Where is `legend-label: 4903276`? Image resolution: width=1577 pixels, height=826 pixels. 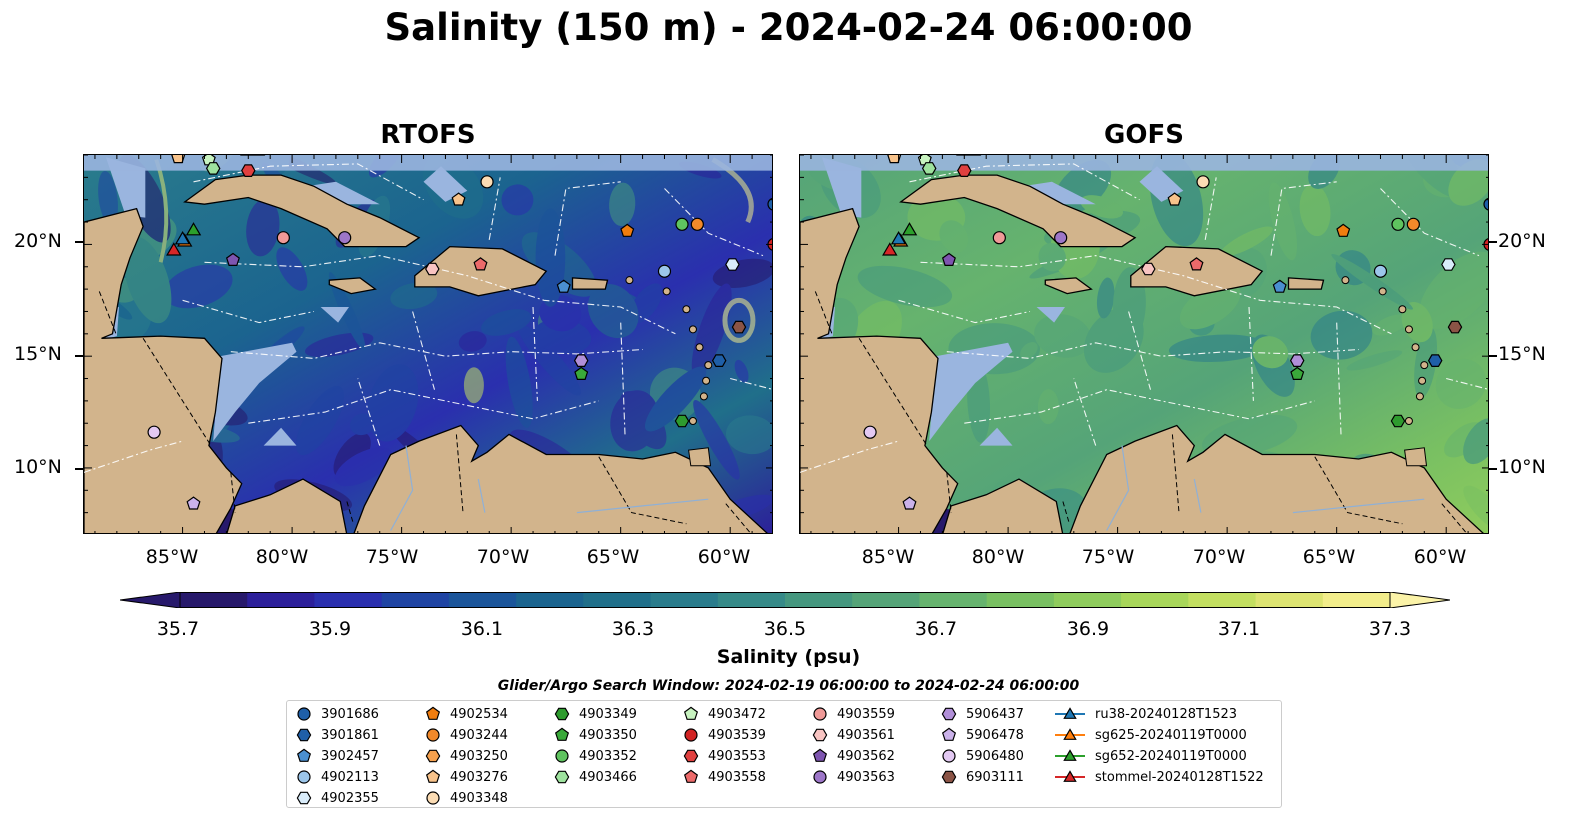 legend-label: 4903276 is located at coordinates (479, 777).